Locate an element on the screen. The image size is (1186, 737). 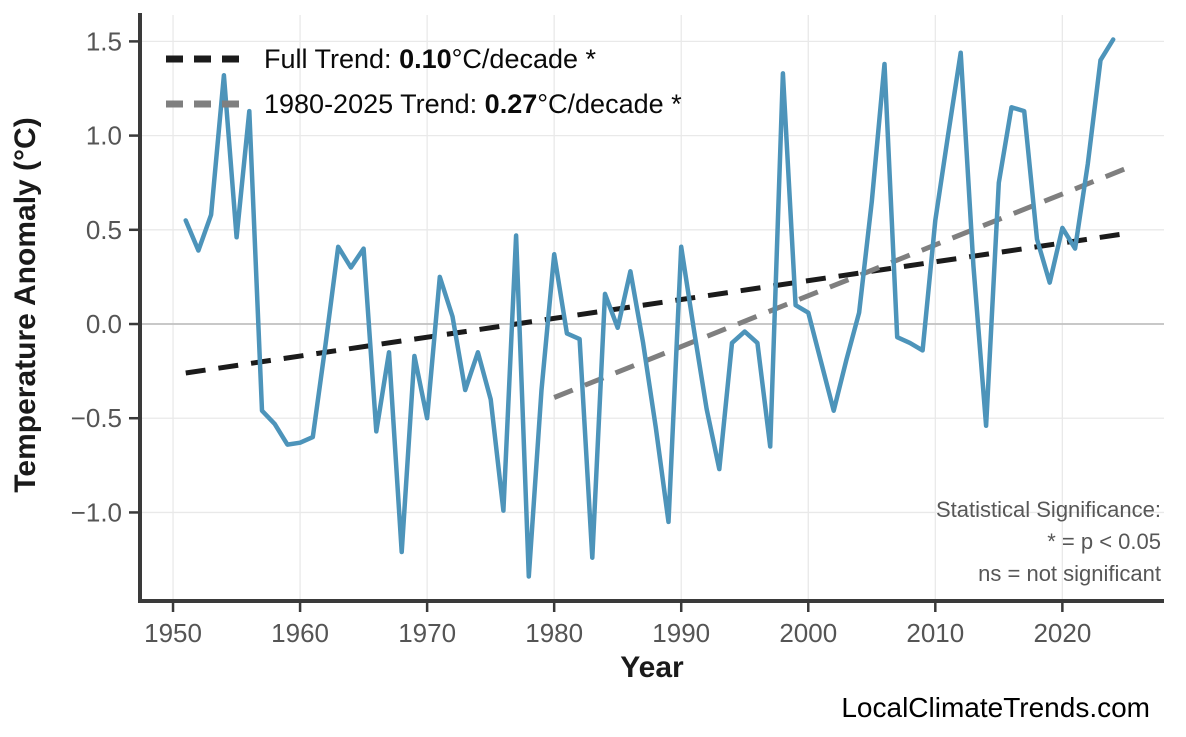
y-tick-label-−1.0: −1.0 is located at coordinates (96, 512).